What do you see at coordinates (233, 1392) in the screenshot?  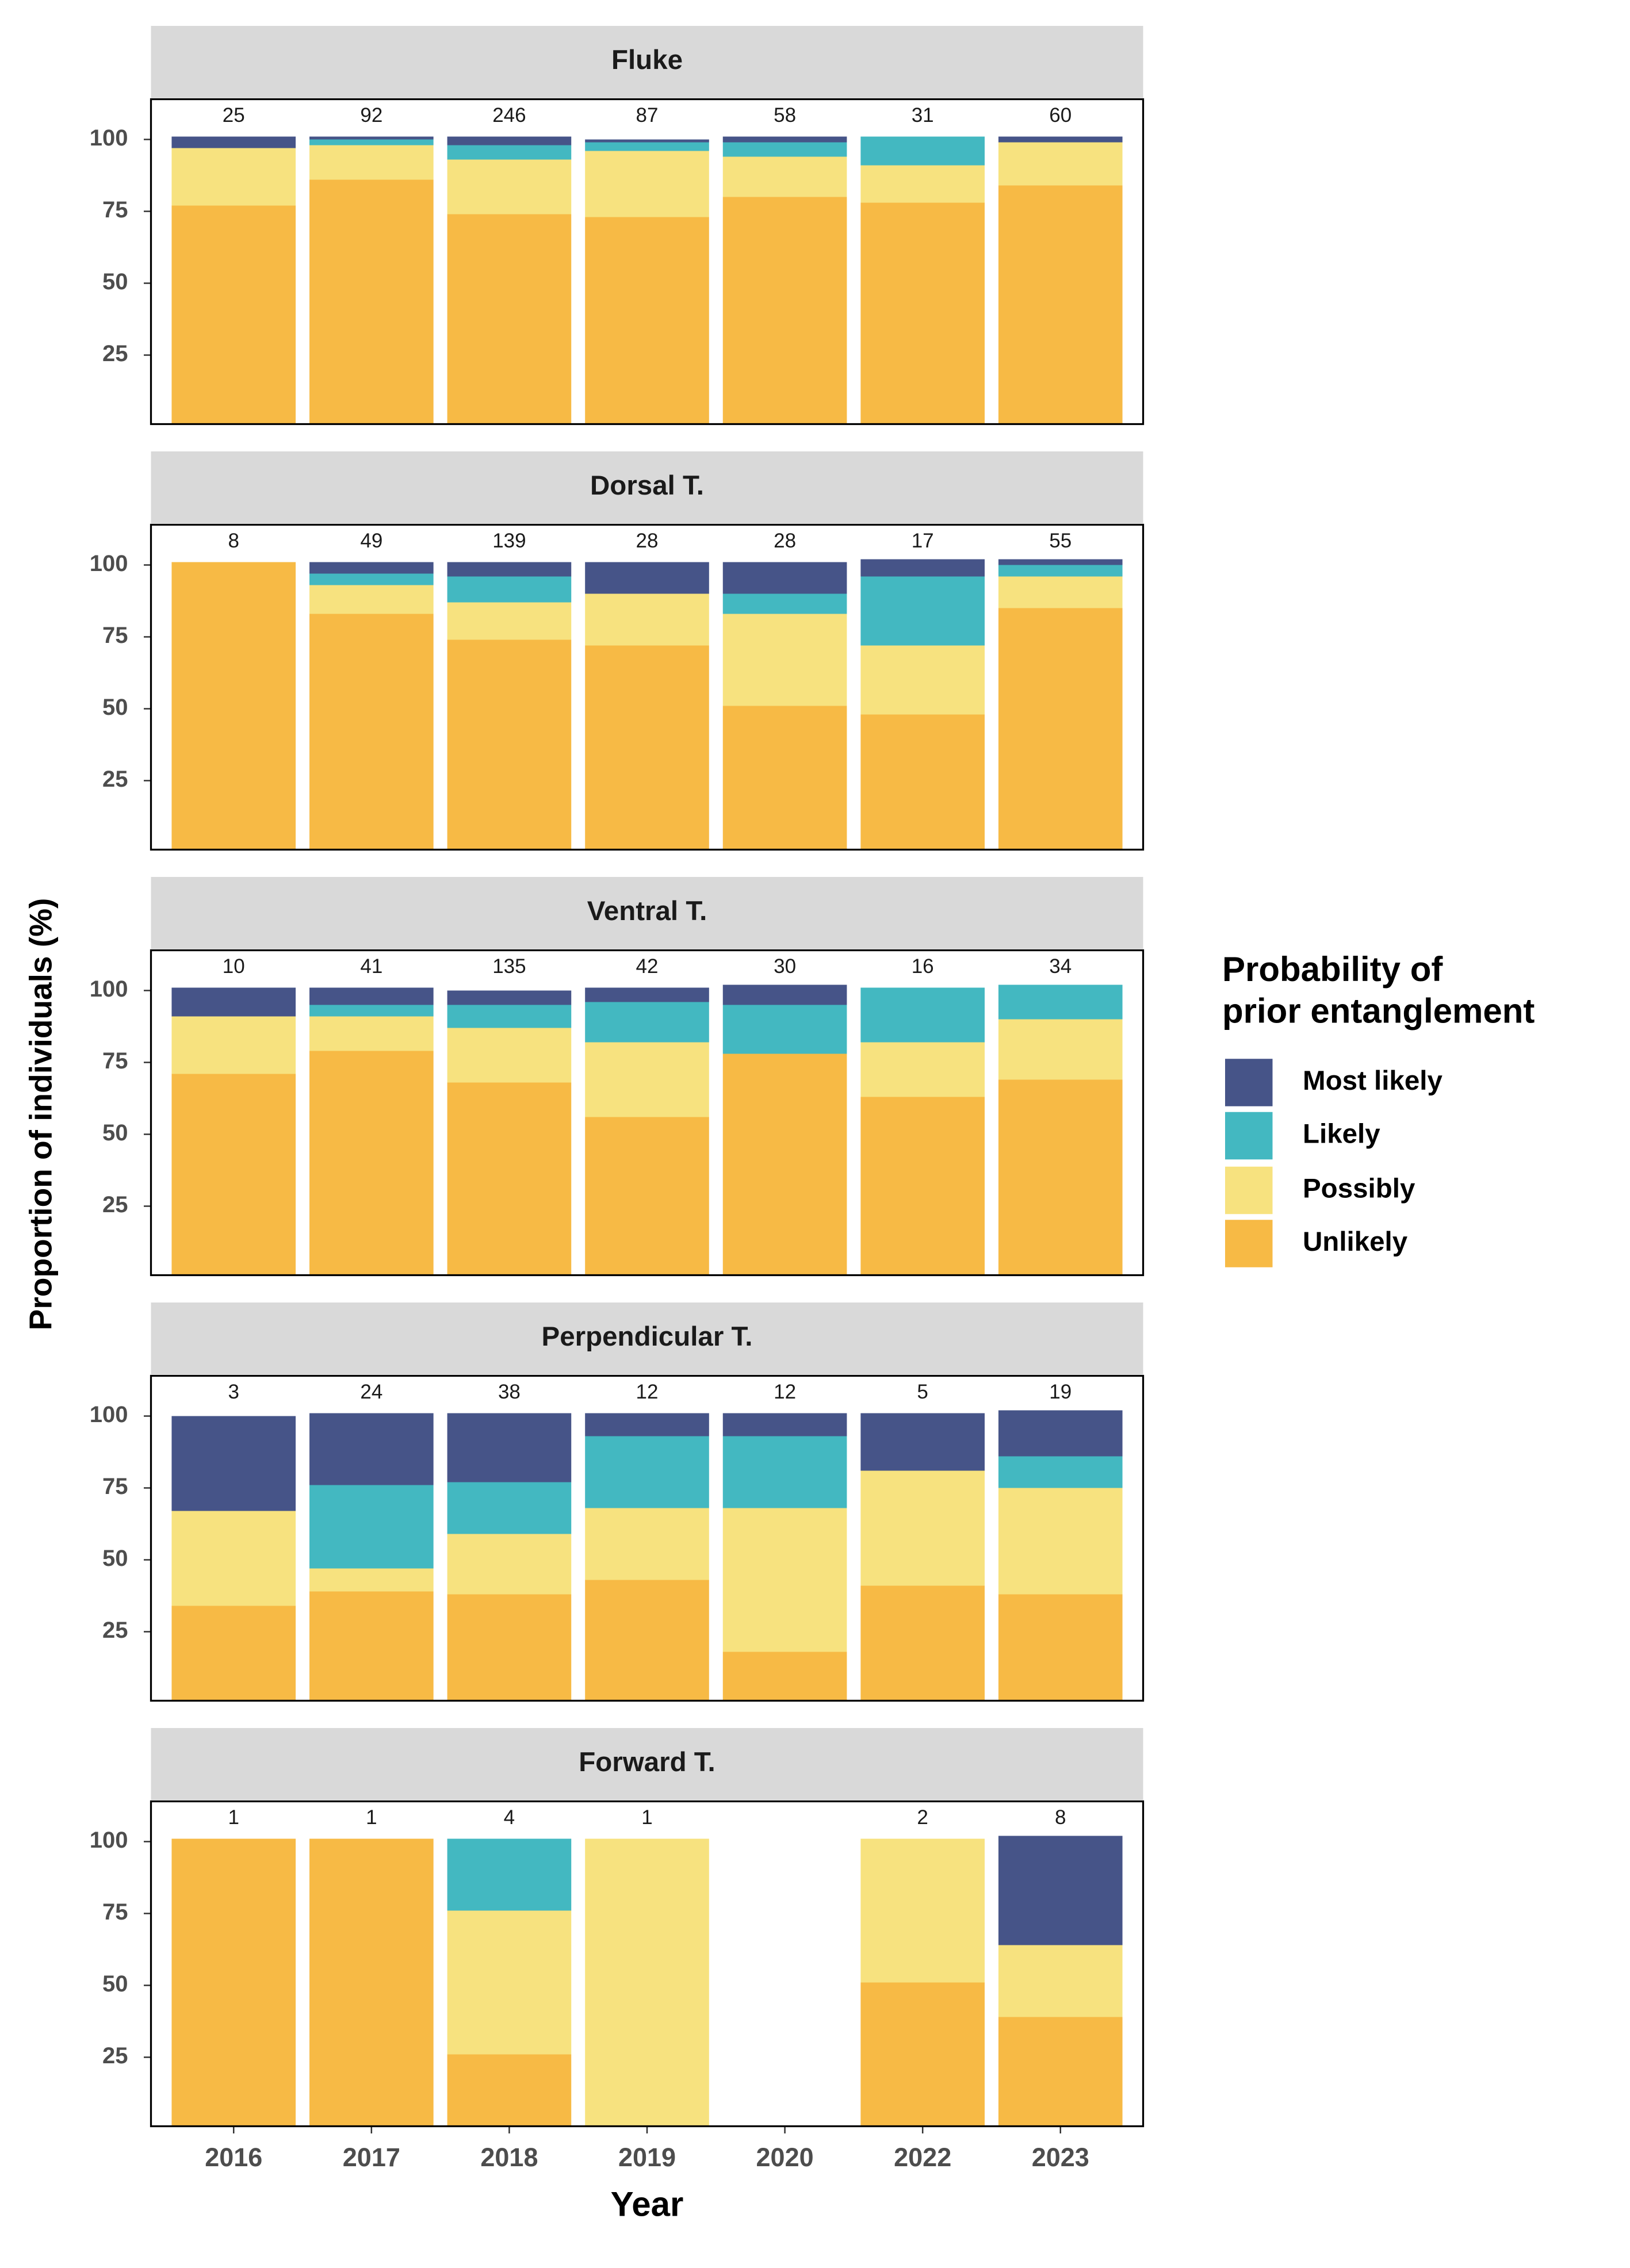 I see `count-label: 3` at bounding box center [233, 1392].